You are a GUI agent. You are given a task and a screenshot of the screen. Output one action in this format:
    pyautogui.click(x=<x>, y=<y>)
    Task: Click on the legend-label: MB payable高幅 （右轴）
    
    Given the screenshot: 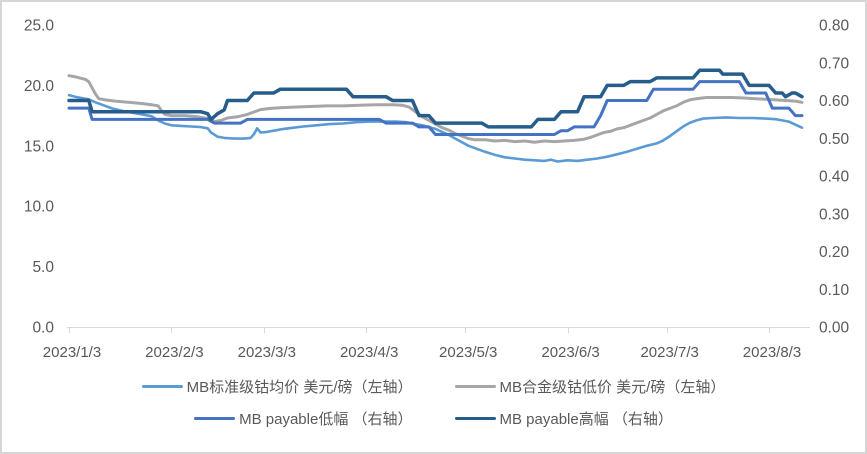 What is the action you would take?
    pyautogui.click(x=586, y=419)
    